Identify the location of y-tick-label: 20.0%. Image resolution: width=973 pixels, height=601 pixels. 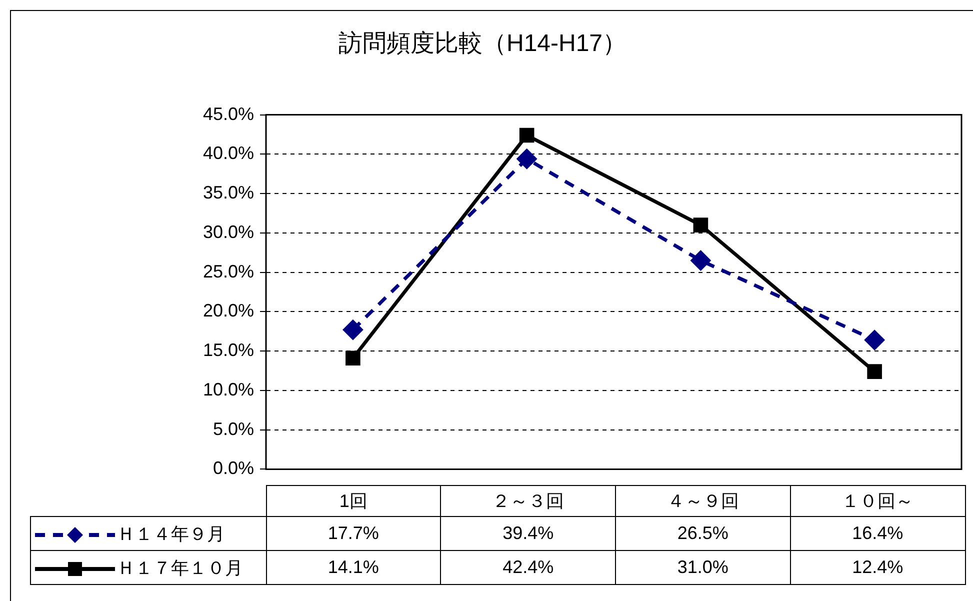
(228, 310).